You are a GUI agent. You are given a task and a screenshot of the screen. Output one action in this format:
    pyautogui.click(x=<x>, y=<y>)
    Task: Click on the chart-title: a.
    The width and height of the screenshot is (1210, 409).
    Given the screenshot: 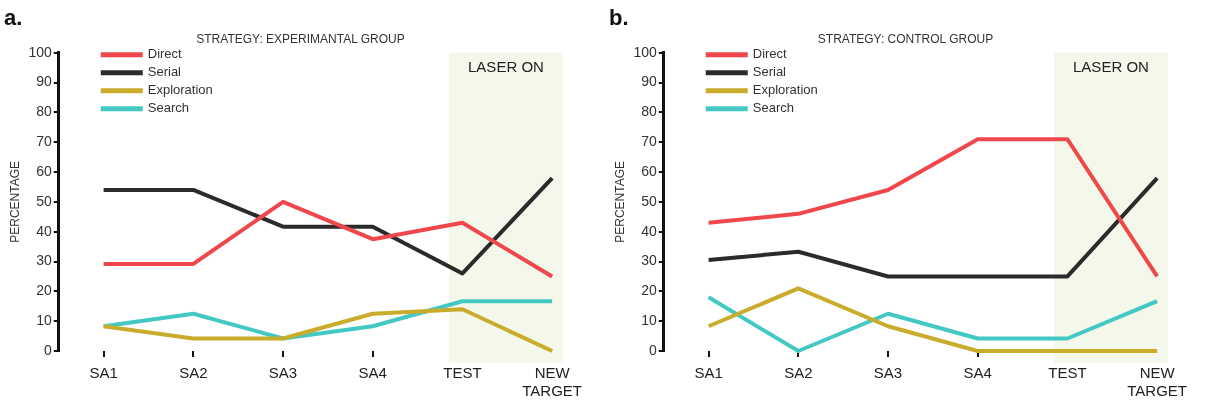 What is the action you would take?
    pyautogui.click(x=13, y=18)
    